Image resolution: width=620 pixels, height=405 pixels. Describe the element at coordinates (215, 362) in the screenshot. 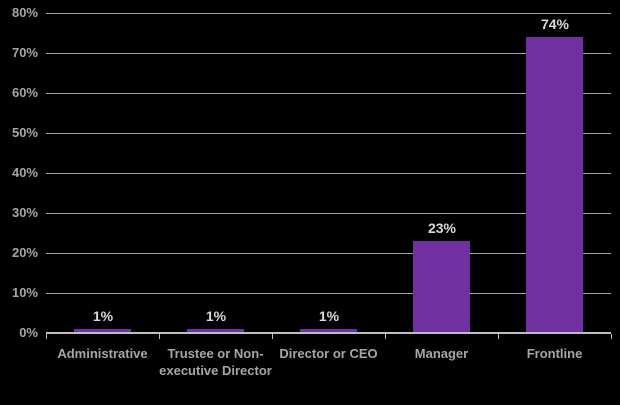

I see `x-axis-category-label: Trustee or Non-executive Director` at that location.